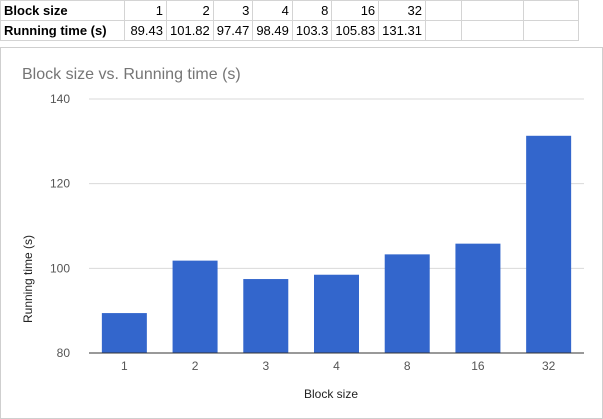  What do you see at coordinates (60, 268) in the screenshot?
I see `y-tick-label: 100` at bounding box center [60, 268].